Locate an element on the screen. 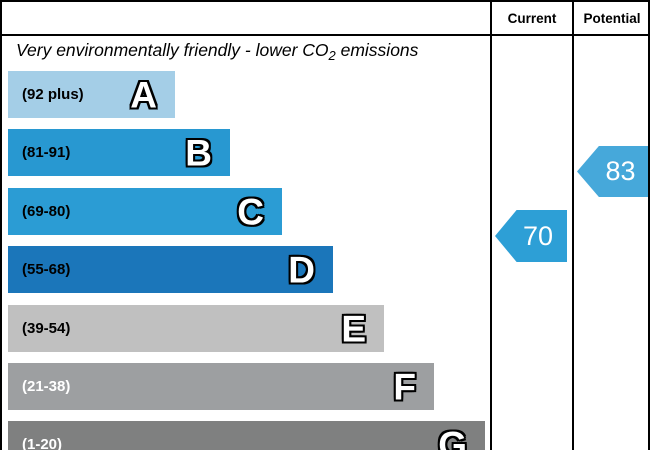  band-f: (21-38) F is located at coordinates (221, 386).